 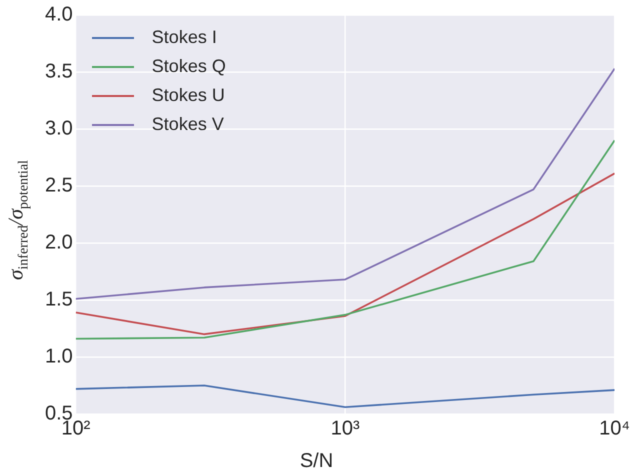 I want to click on y-tick-label: 3.5, so click(x=58, y=71).